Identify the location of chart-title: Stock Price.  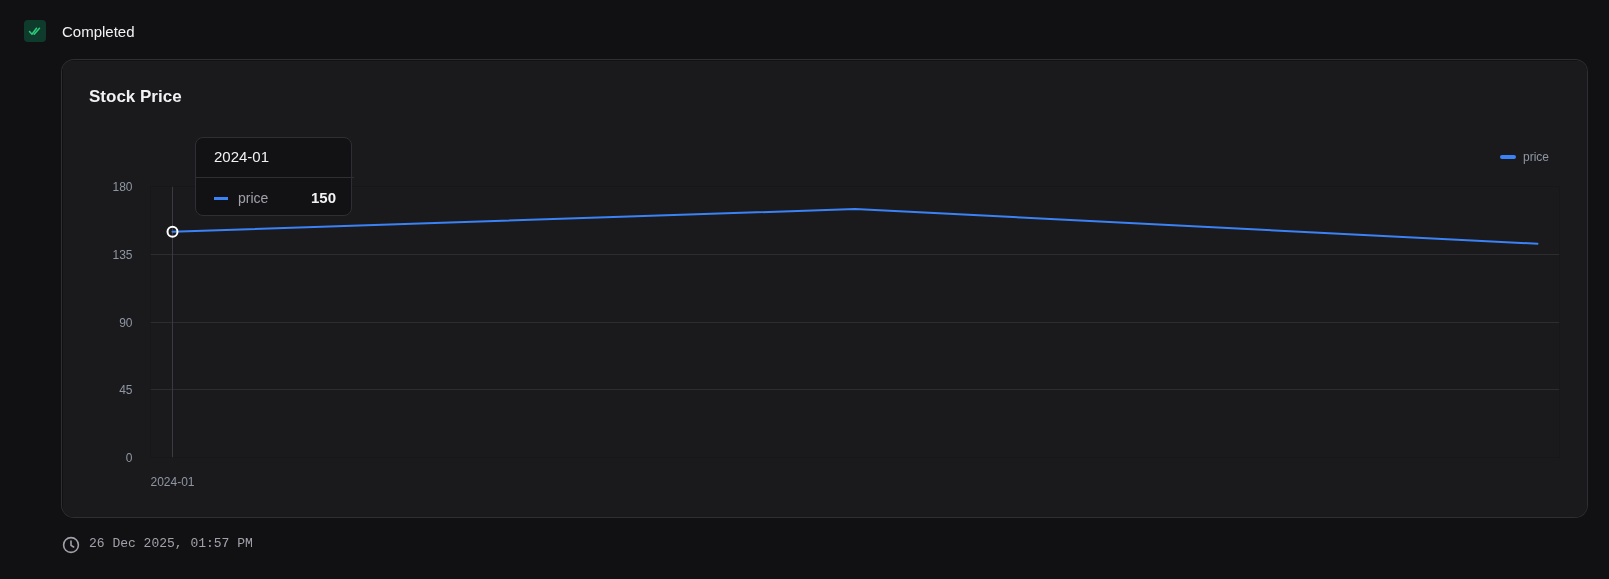
(135, 97).